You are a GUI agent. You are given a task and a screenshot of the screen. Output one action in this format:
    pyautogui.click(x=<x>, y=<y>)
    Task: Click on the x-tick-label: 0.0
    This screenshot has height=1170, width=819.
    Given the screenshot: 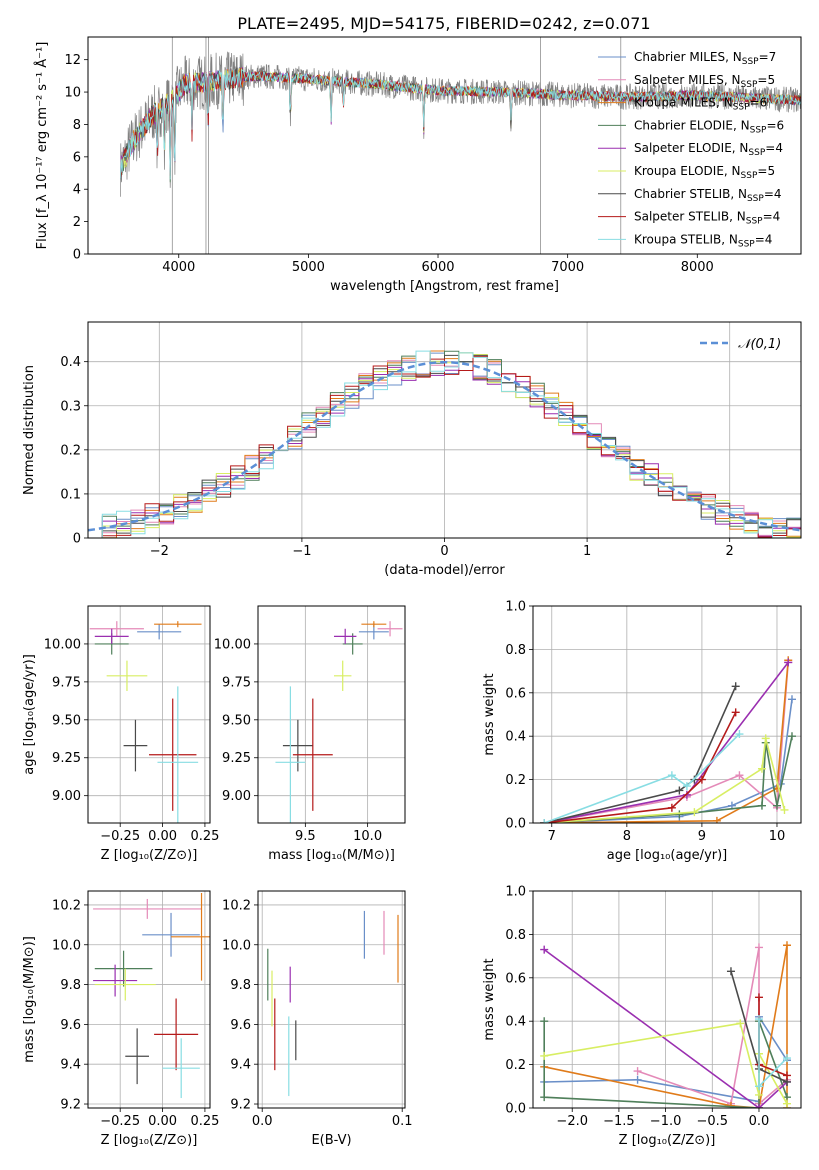 What is the action you would take?
    pyautogui.click(x=262, y=1121)
    